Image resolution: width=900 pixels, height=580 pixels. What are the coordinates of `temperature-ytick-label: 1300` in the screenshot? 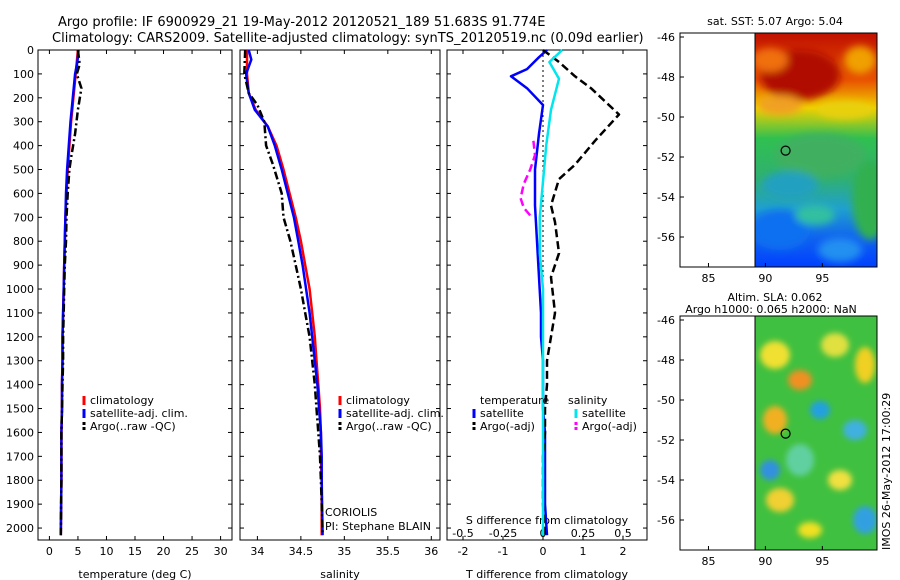 It's located at (20, 361).